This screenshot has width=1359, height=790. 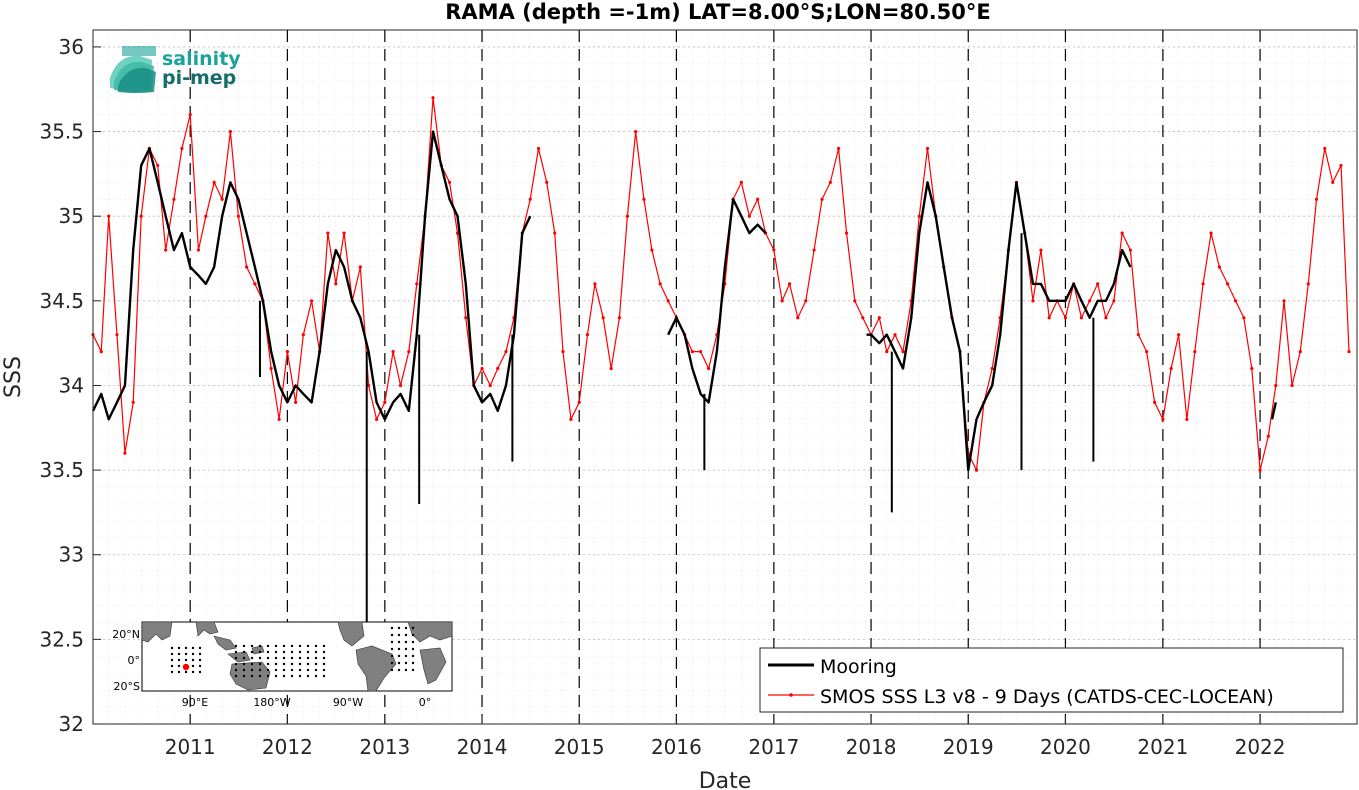 What do you see at coordinates (61, 470) in the screenshot?
I see `y-tick-label: 33.5` at bounding box center [61, 470].